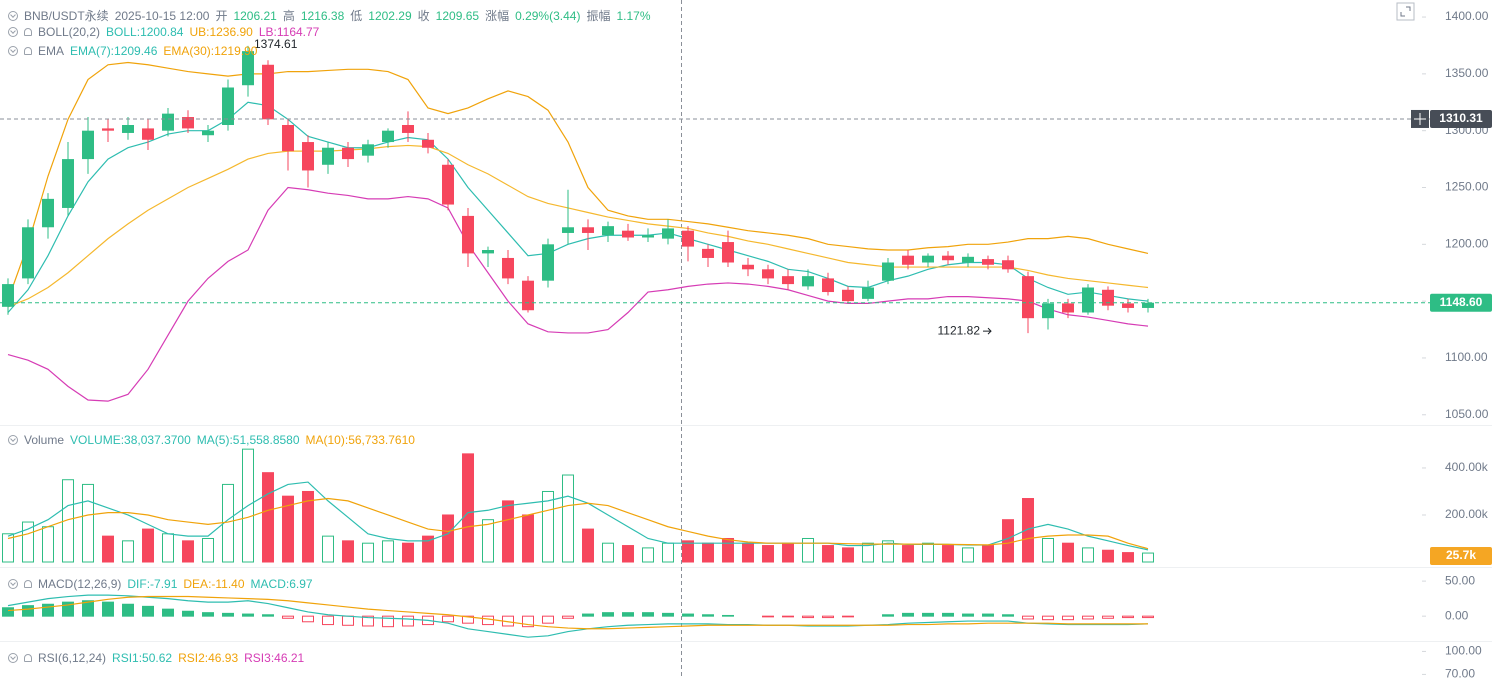 The image size is (1492, 679). What do you see at coordinates (548, 15) in the screenshot?
I see `quote-value: 0.29%(3.44)` at bounding box center [548, 15].